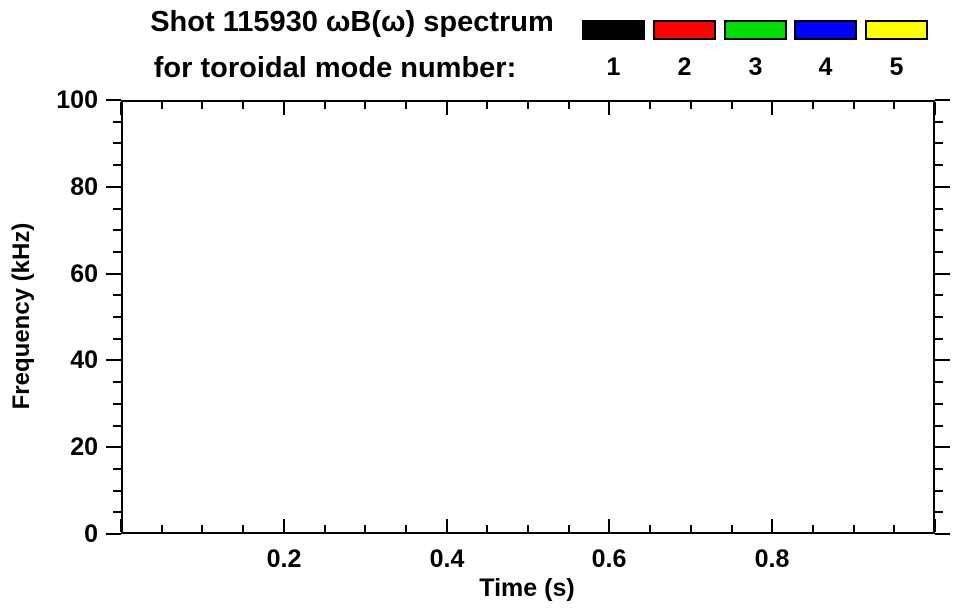 Image resolution: width=963 pixels, height=615 pixels. What do you see at coordinates (352, 22) in the screenshot?
I see `chart-title: Shot 115930 ωB(ω) spectrum` at bounding box center [352, 22].